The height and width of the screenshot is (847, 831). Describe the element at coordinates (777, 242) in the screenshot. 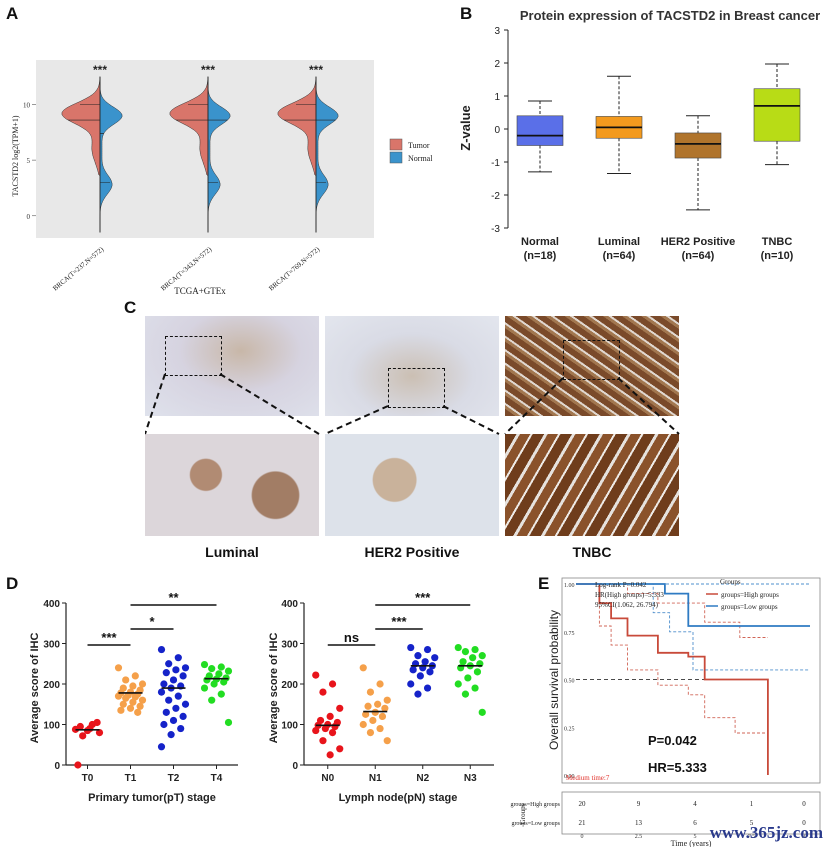

I see `box-x-tick-label: TNBC` at that location.